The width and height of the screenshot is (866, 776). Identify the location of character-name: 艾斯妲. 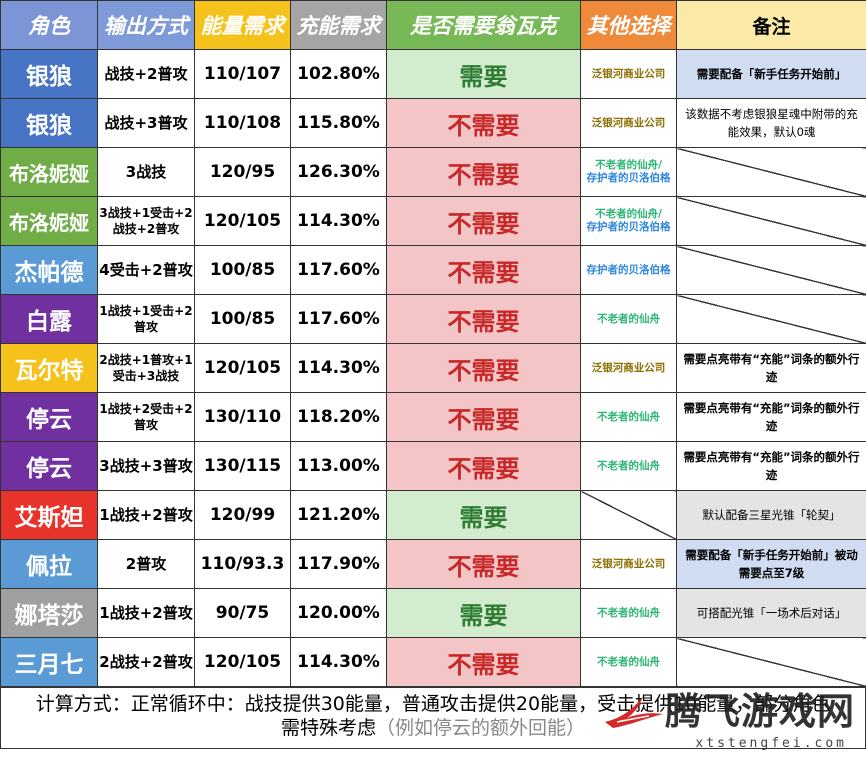
(49, 515).